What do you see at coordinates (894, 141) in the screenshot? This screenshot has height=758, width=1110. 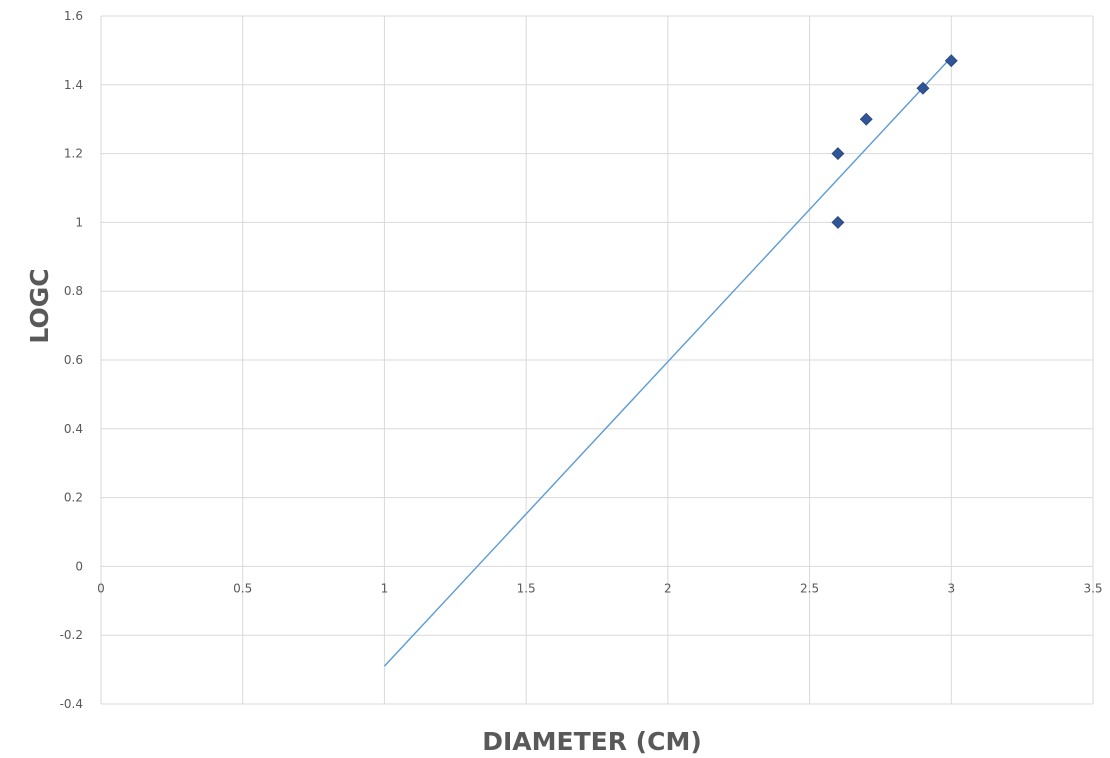 I see `data-points` at bounding box center [894, 141].